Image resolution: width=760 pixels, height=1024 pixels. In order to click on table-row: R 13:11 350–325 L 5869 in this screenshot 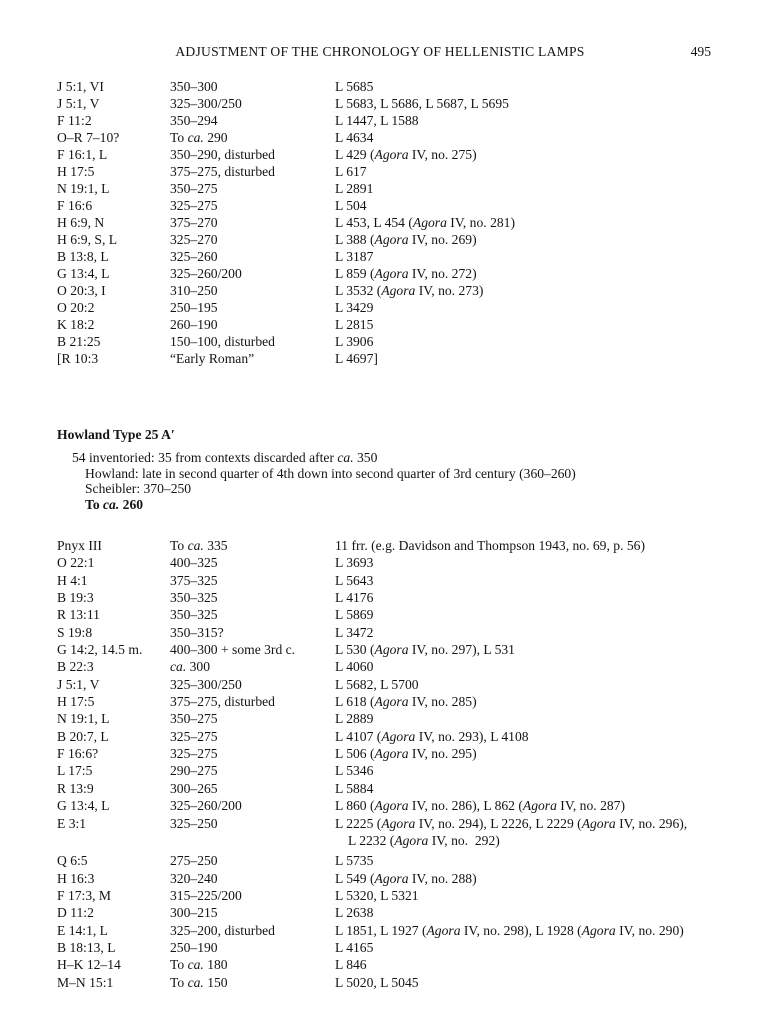, I will do `click(402, 614)`.